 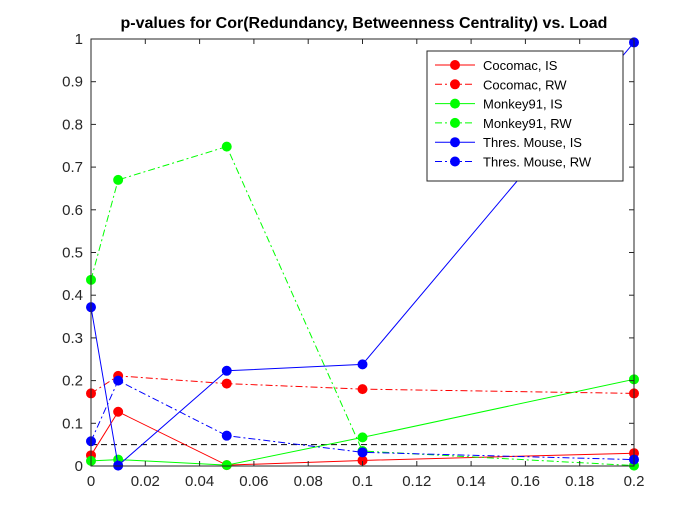 I want to click on legend-label: Cocomac, RW, so click(x=525, y=84).